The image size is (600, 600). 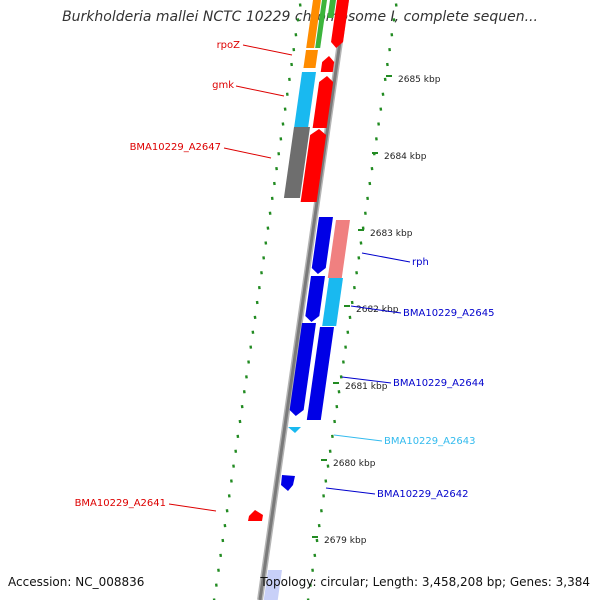 I want to click on gene-orange-top, so click(x=313, y=24).